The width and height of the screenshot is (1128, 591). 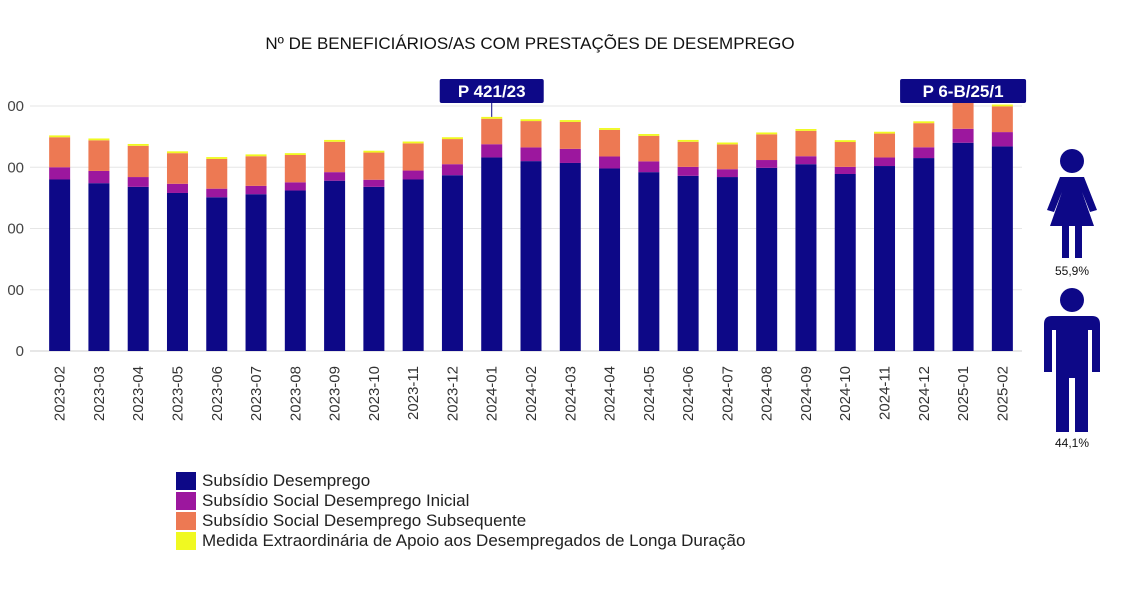 I want to click on male-body-icon, so click(x=1072, y=374).